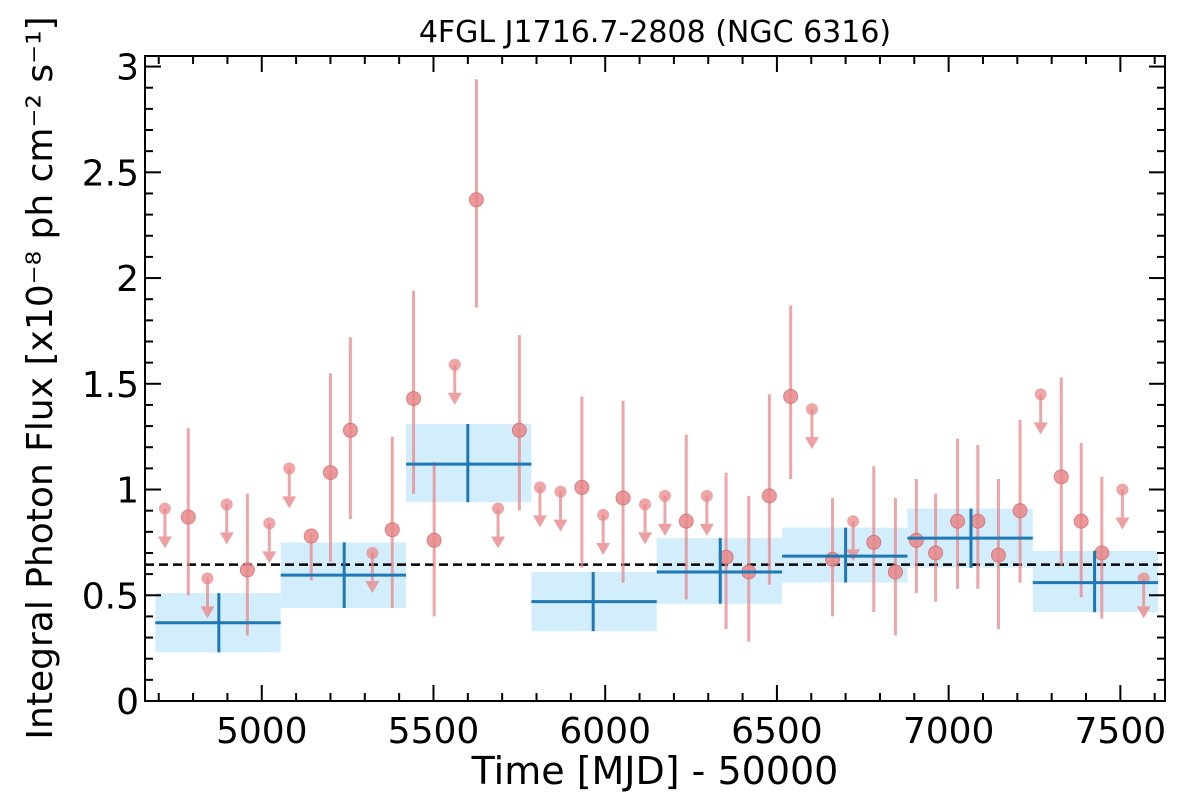 This screenshot has height=804, width=1200. Describe the element at coordinates (655, 32) in the screenshot. I see `chart-title: 4FGL J1716.7-2808 (NGC 6316)` at that location.